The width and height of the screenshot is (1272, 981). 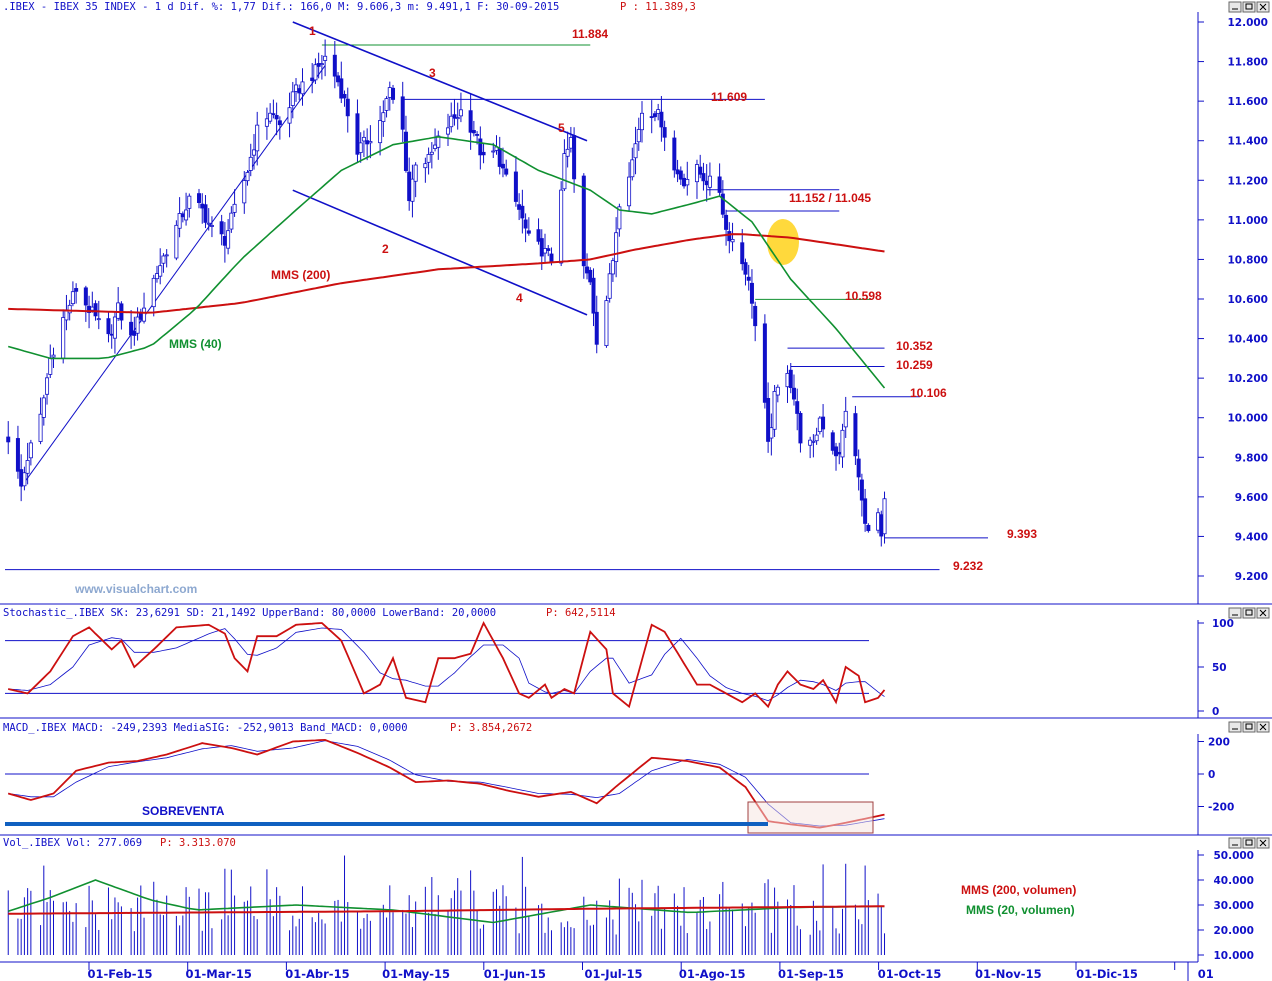 What do you see at coordinates (1247, 142) in the screenshot?
I see `price-tick-label: 11.400` at bounding box center [1247, 142].